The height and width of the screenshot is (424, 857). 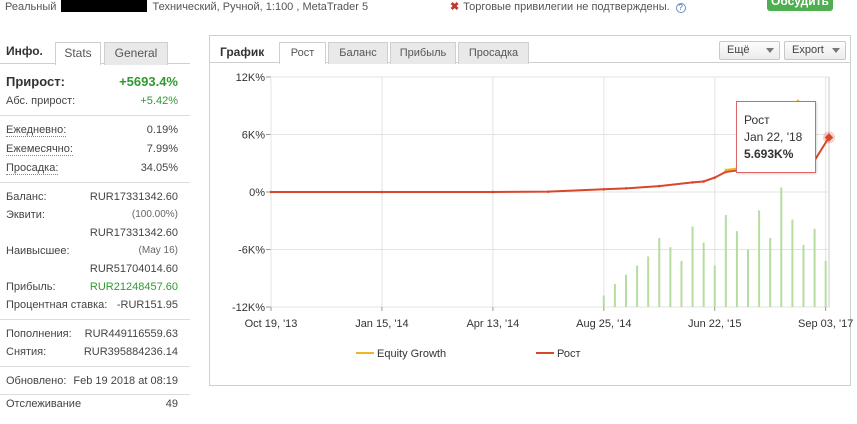 What do you see at coordinates (32, 168) in the screenshot?
I see `drawdown-label: Просадка:` at bounding box center [32, 168].